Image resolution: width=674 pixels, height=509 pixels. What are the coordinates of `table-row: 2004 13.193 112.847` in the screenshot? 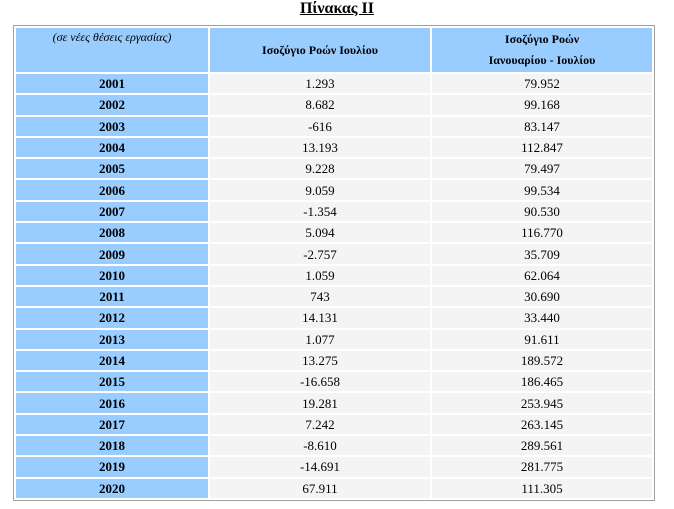 It's located at (334, 147).